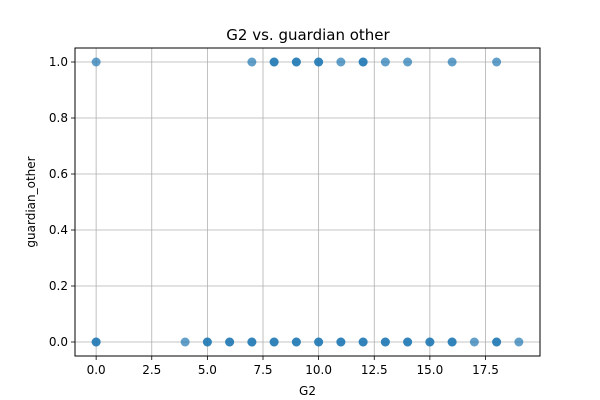 The width and height of the screenshot is (600, 400). I want to click on x-tick-label: 10.0, so click(318, 370).